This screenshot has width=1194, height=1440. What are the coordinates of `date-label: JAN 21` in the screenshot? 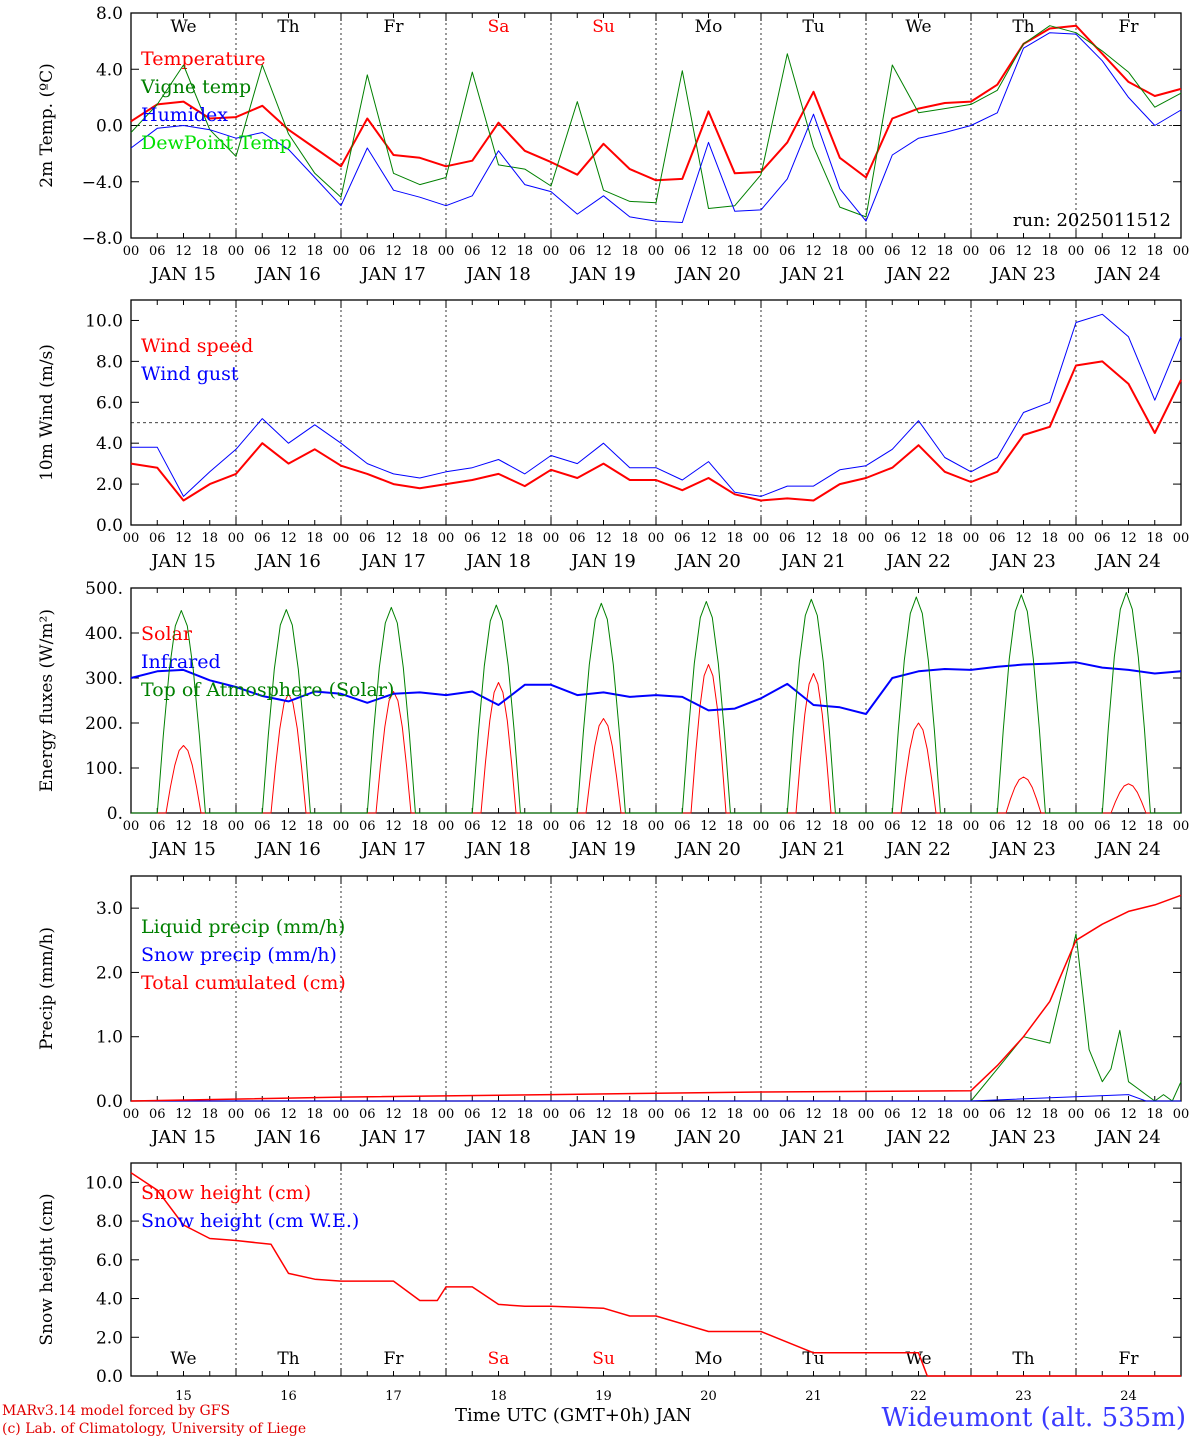 It's located at (812, 561).